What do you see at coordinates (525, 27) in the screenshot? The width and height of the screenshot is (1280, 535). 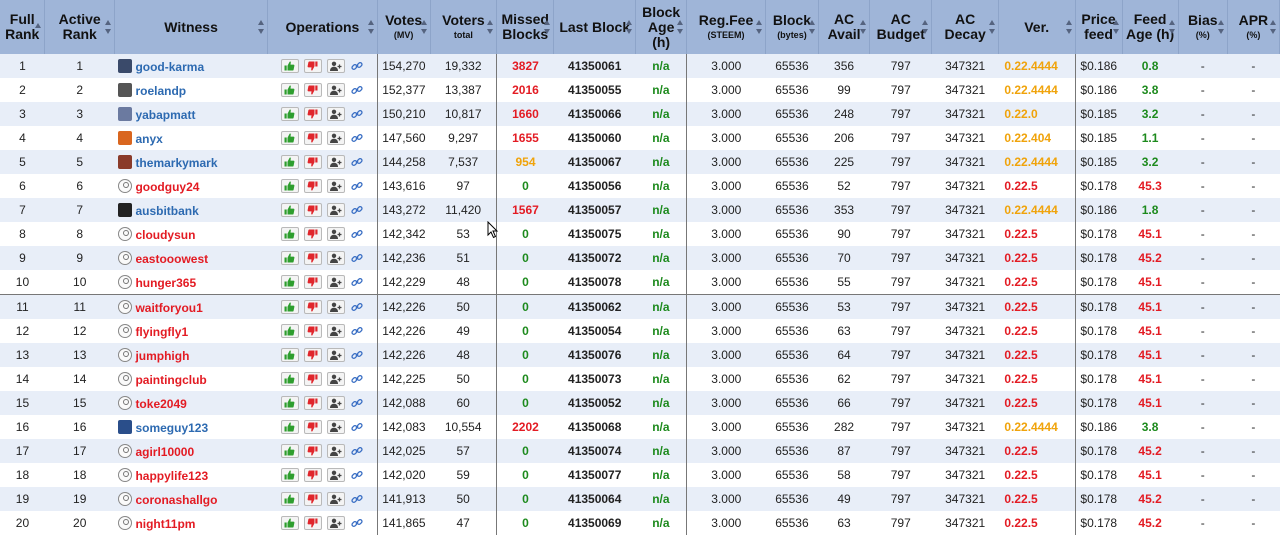 I see `col-header-missed-blocks: Missed Blocks` at bounding box center [525, 27].